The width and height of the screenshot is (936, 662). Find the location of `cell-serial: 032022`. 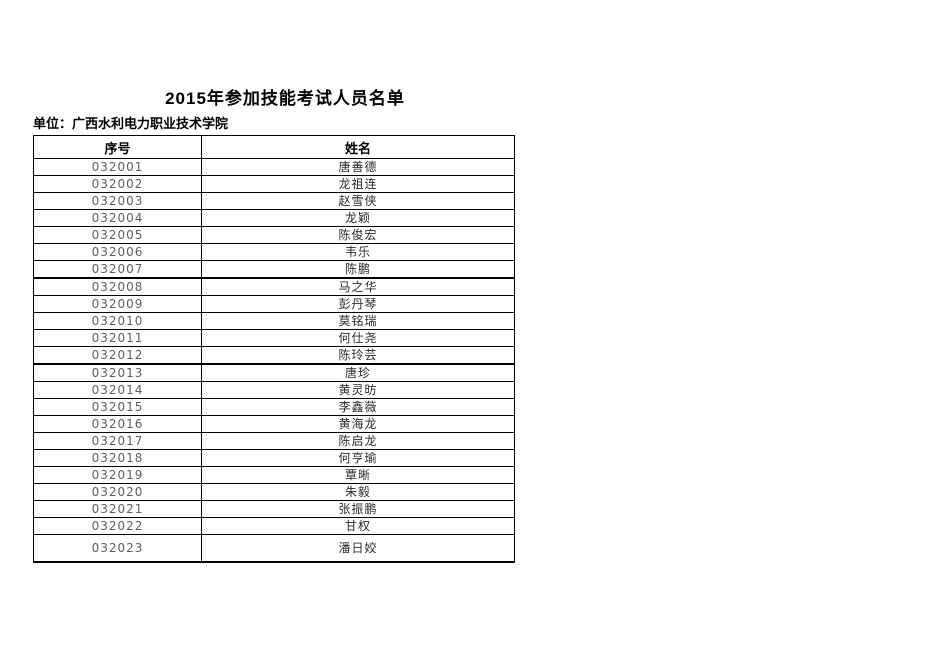

cell-serial: 032022 is located at coordinates (117, 526).